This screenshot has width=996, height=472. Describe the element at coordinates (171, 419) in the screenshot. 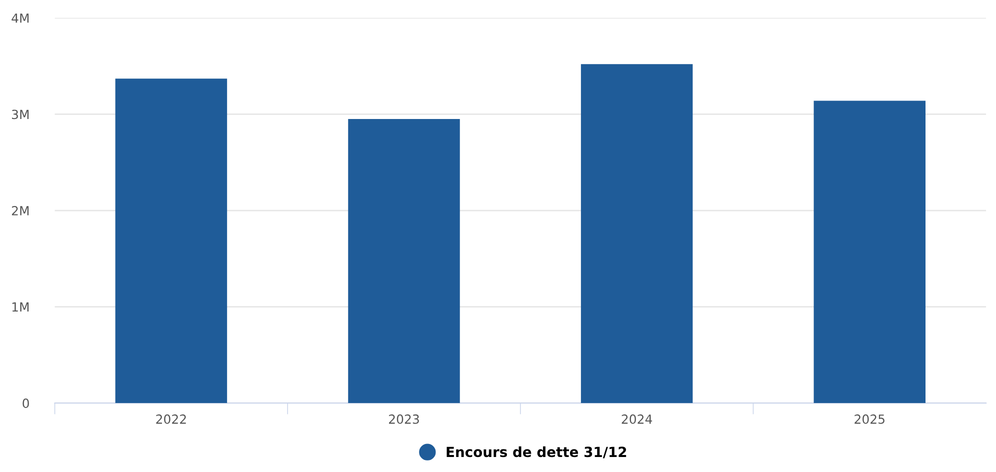

I see `x-tick-label: 2022` at that location.